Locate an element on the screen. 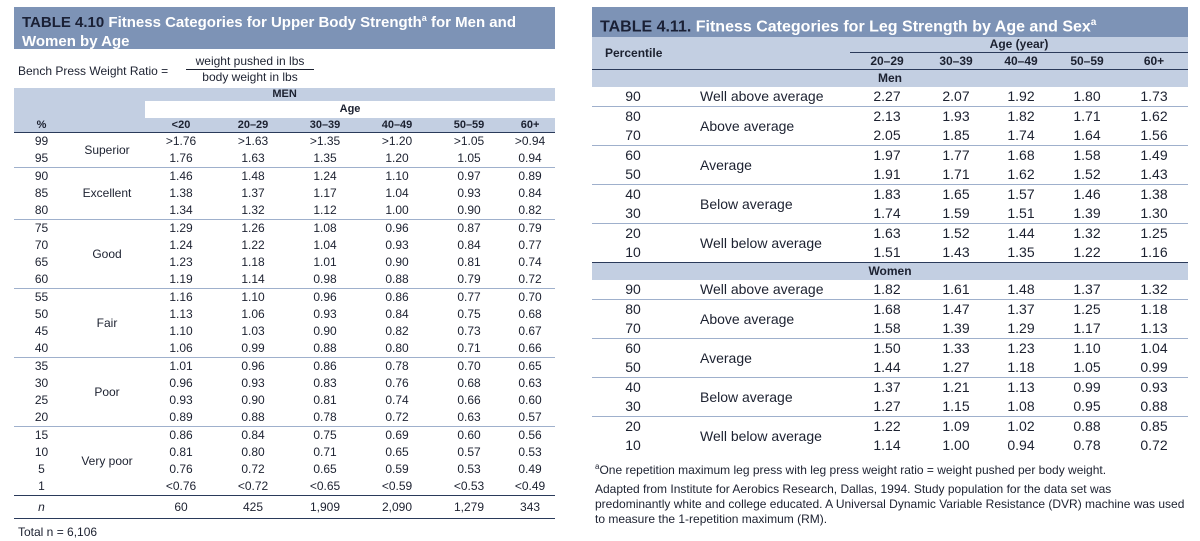 This screenshot has width=1200, height=541. value-cell: >1.76 is located at coordinates (181, 141).